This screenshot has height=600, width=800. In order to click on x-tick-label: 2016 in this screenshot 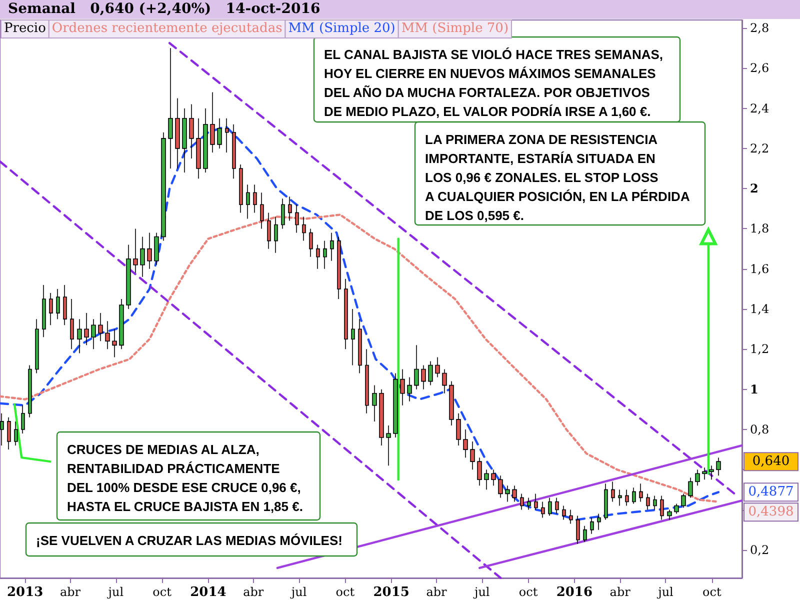, I will do `click(574, 592)`.